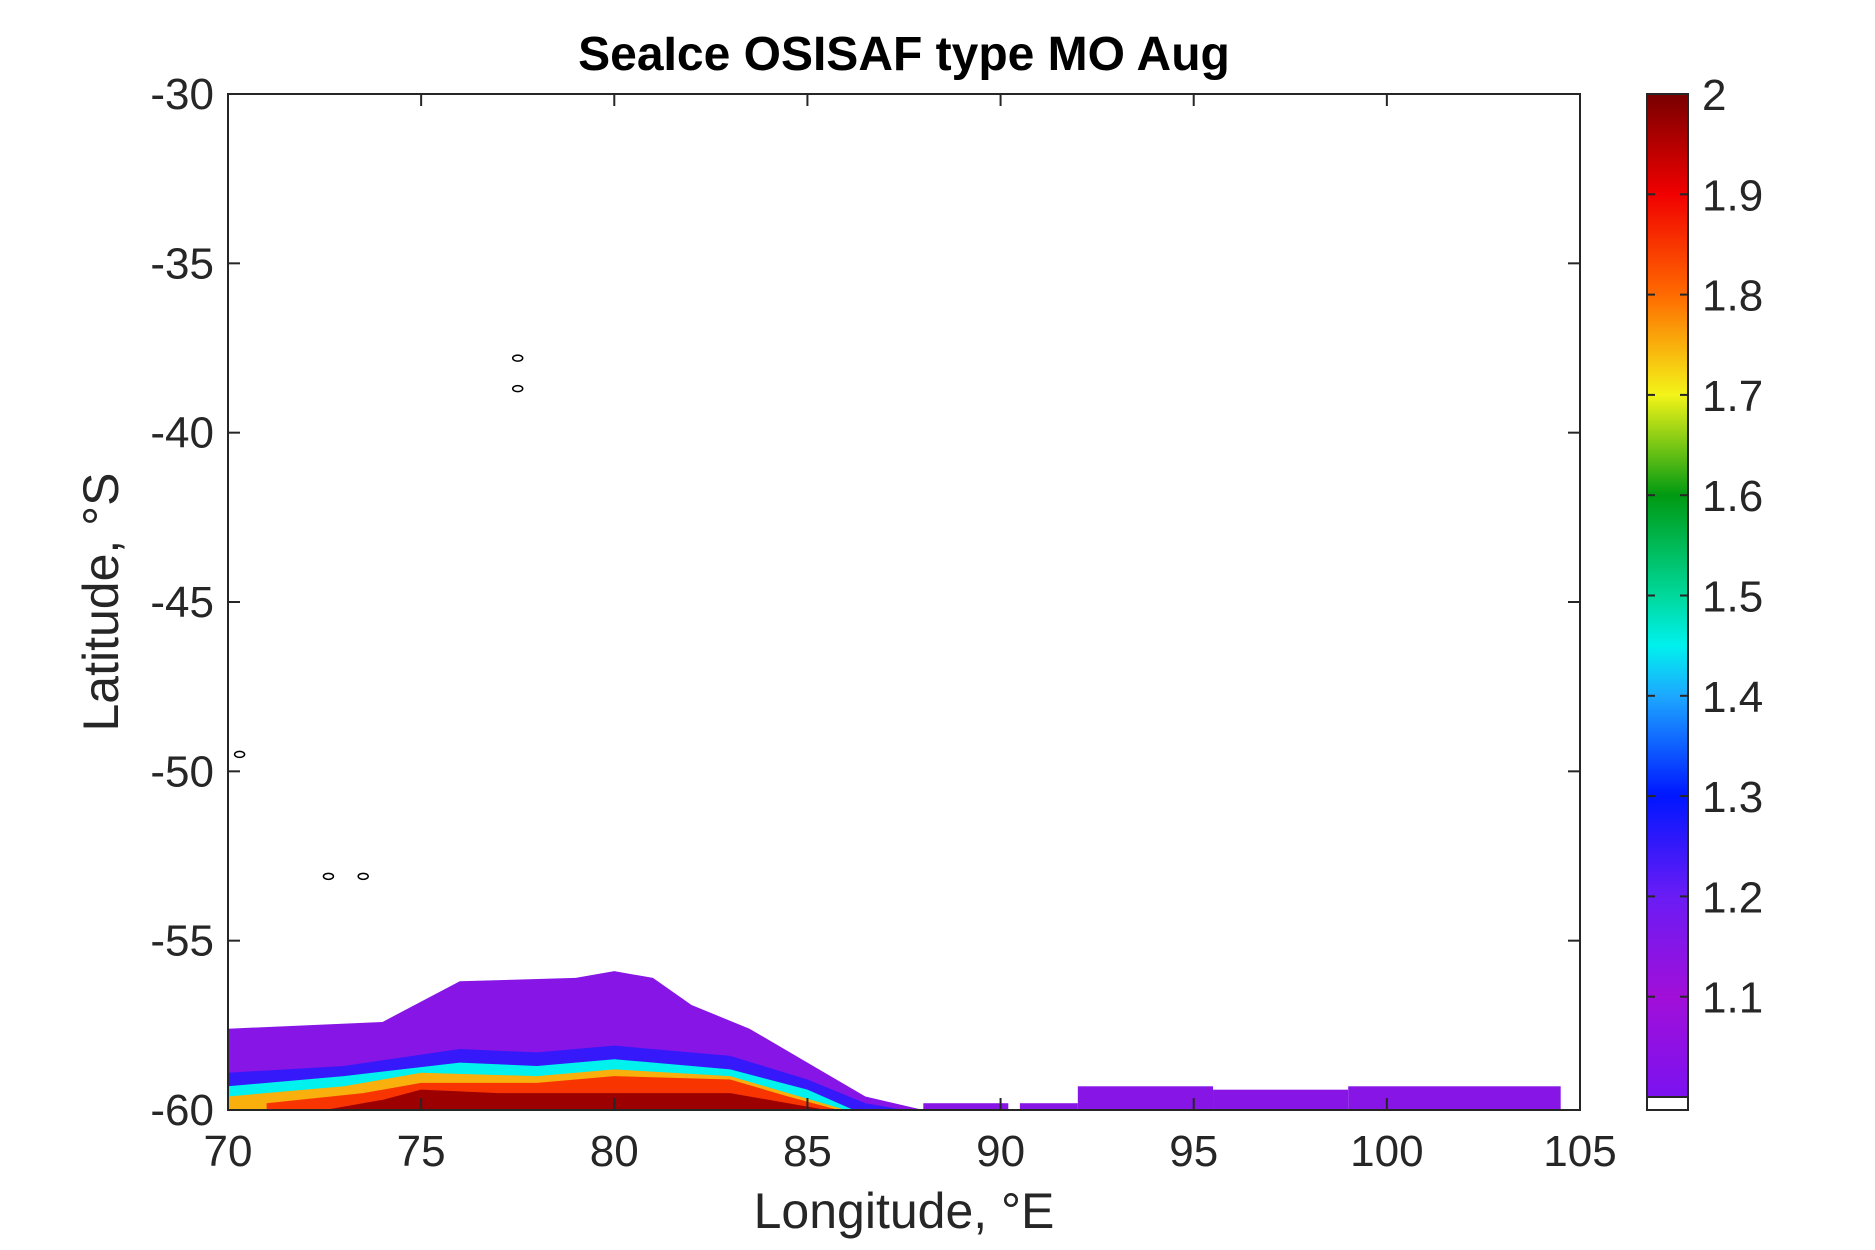 The width and height of the screenshot is (1875, 1250). Describe the element at coordinates (1732, 296) in the screenshot. I see `colorbar-tick-label: 1.8` at that location.